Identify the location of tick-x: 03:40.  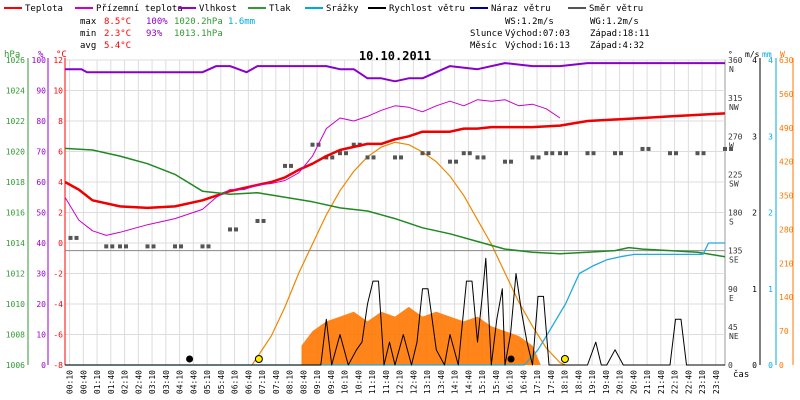
(166, 382).